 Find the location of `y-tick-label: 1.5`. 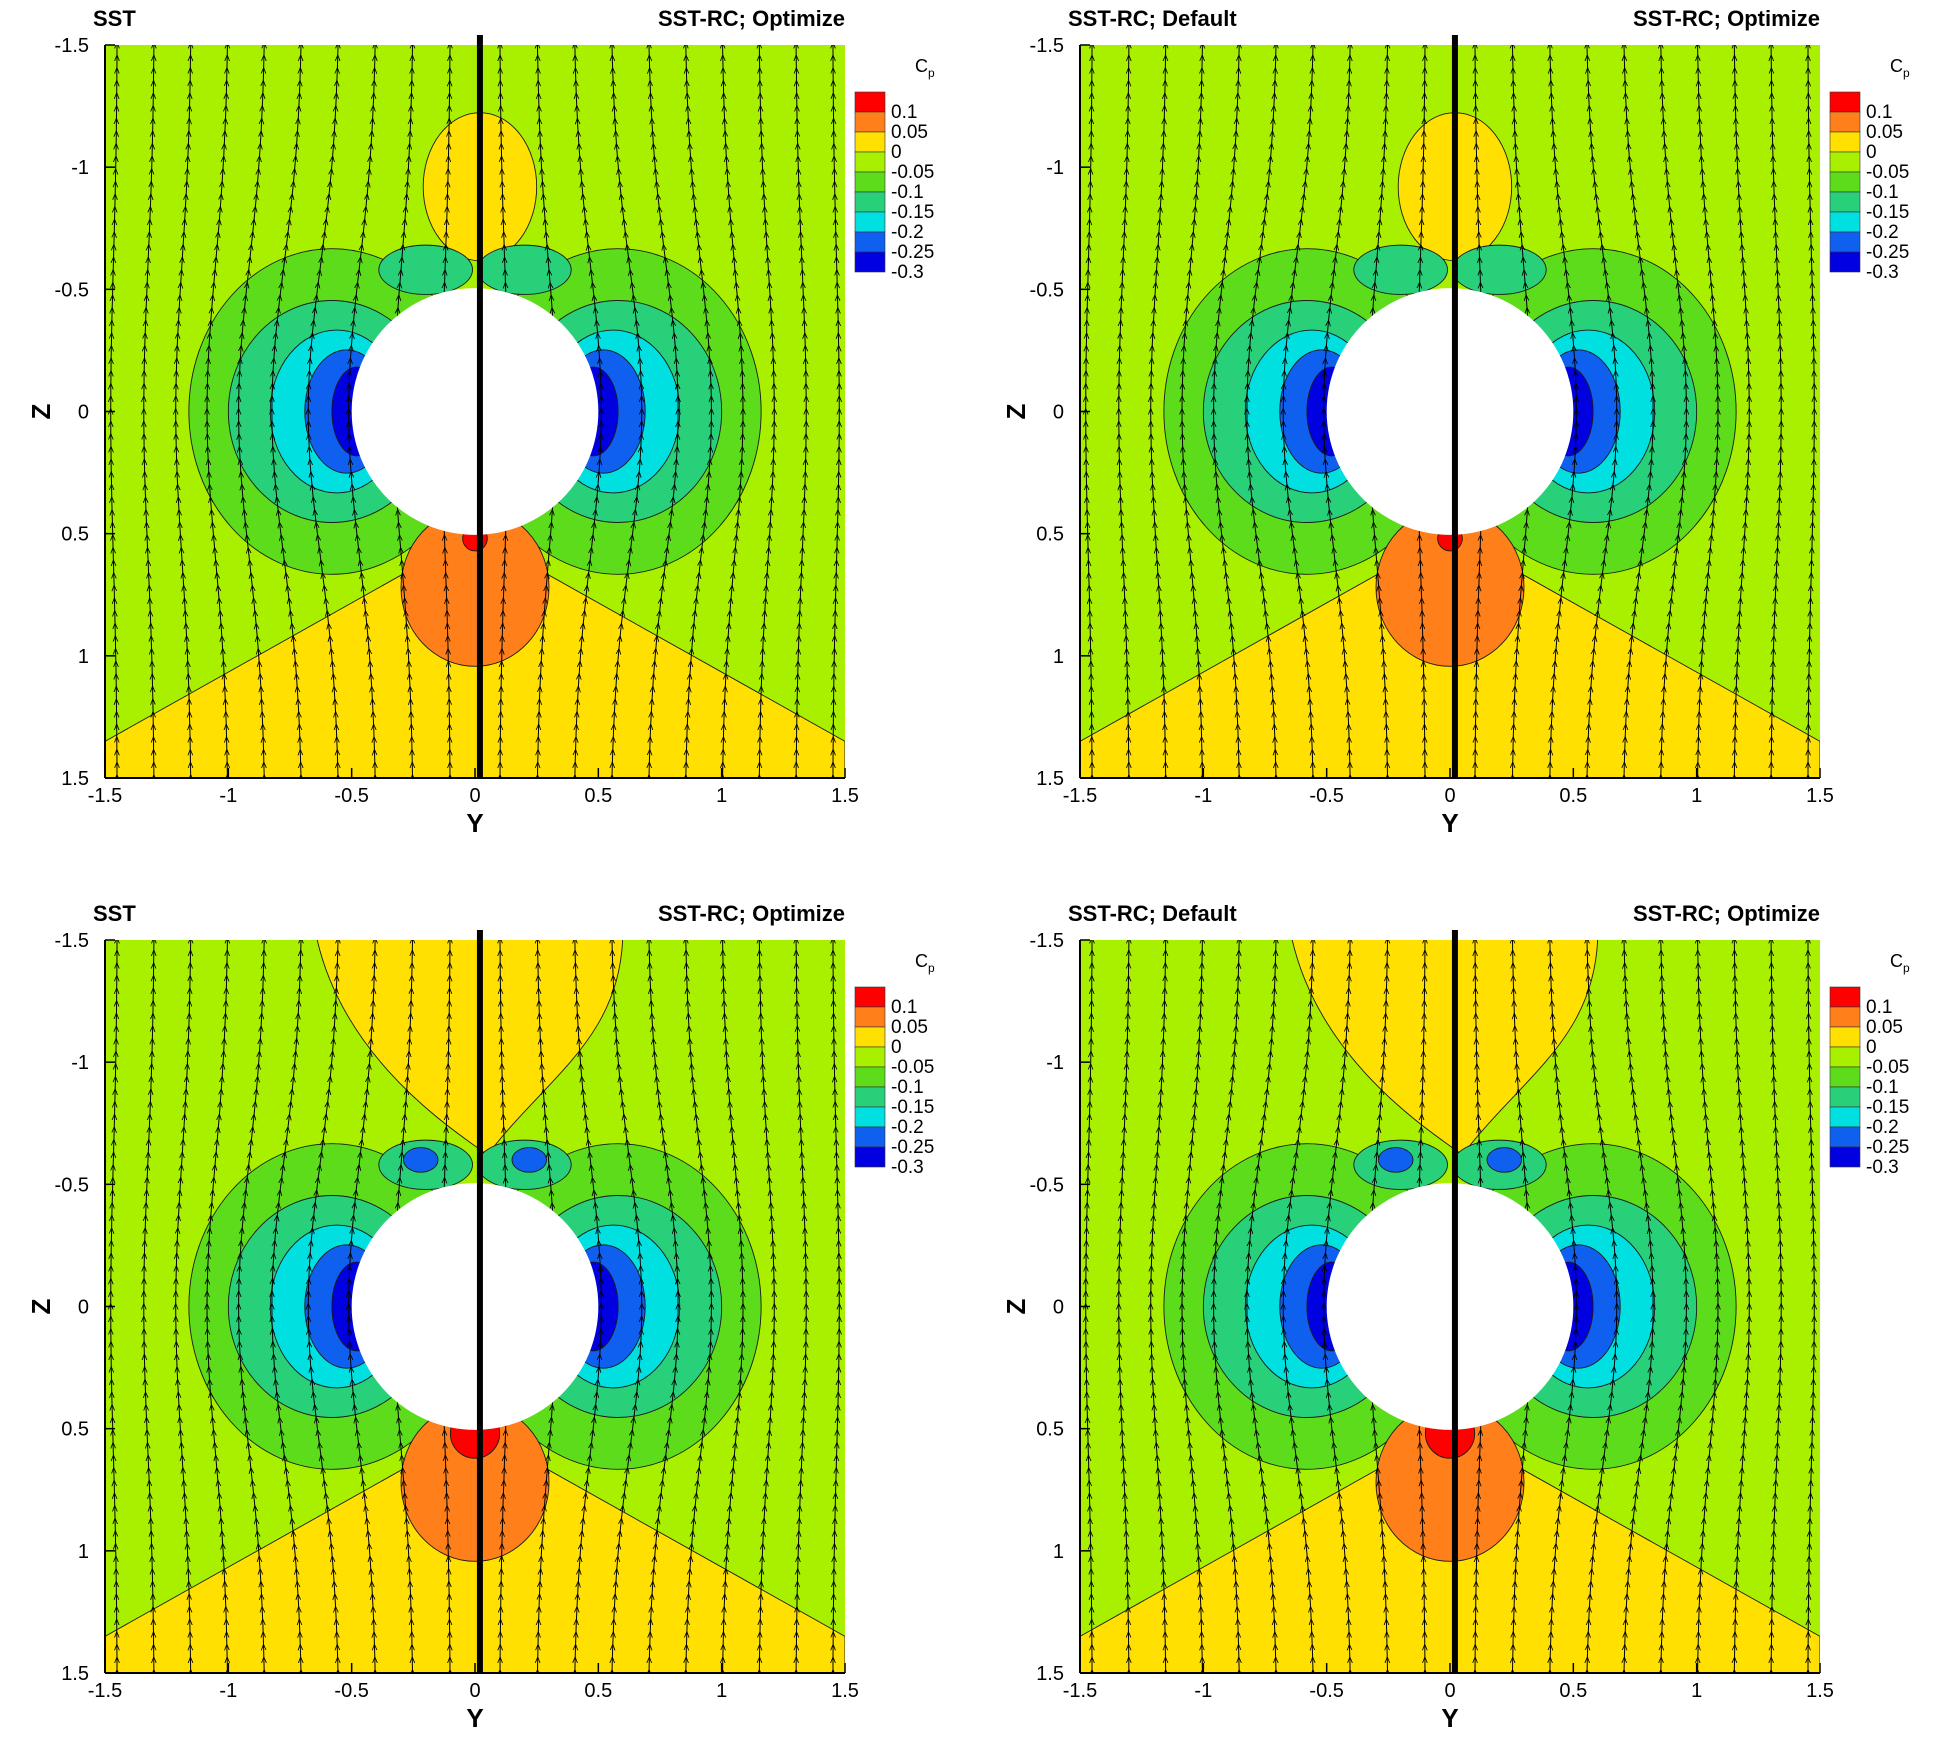

y-tick-label: 1.5 is located at coordinates (1820, 1691).